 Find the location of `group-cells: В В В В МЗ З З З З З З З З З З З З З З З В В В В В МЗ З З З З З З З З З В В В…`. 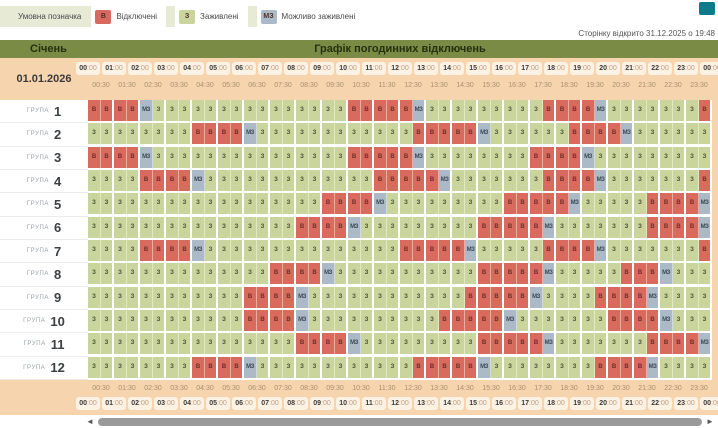

group-cells: В В В В МЗ З З З З З З З З З З З З З З З В В В В В МЗ З З З З З З З З З В В В… is located at coordinates (400, 111).